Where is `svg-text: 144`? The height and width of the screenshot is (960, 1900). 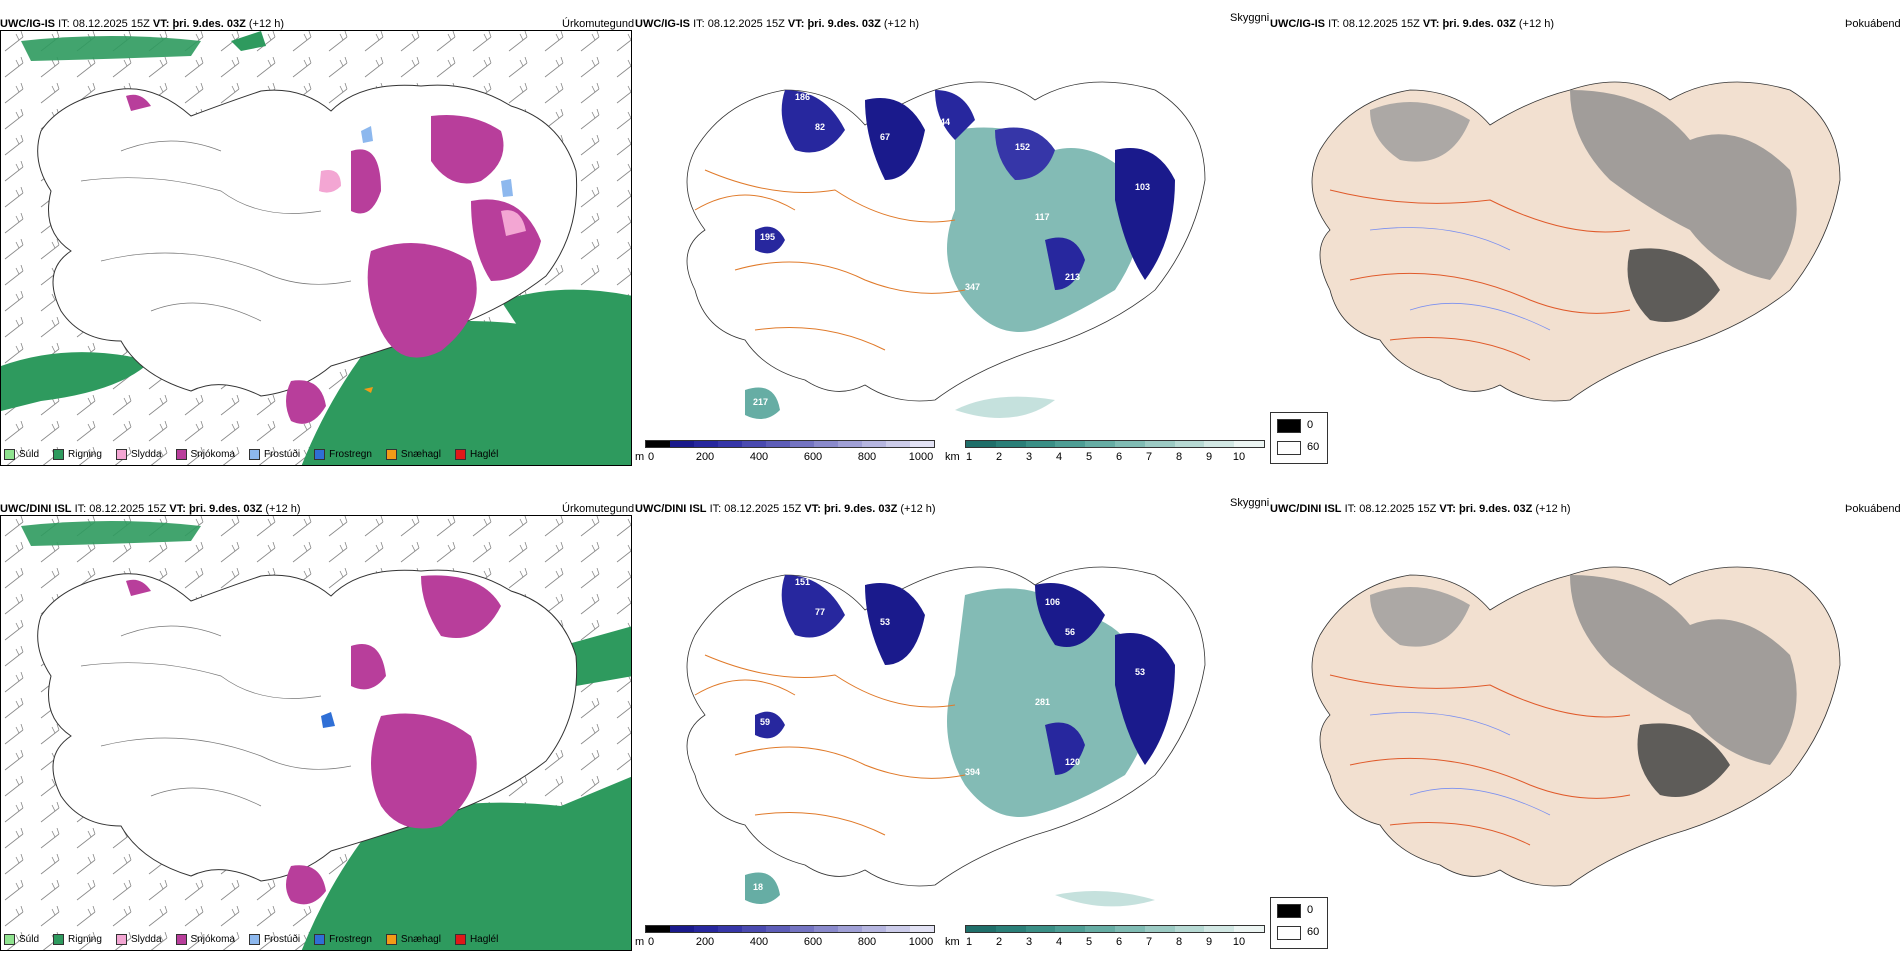
svg-text: 144 is located at coordinates (942, 122).